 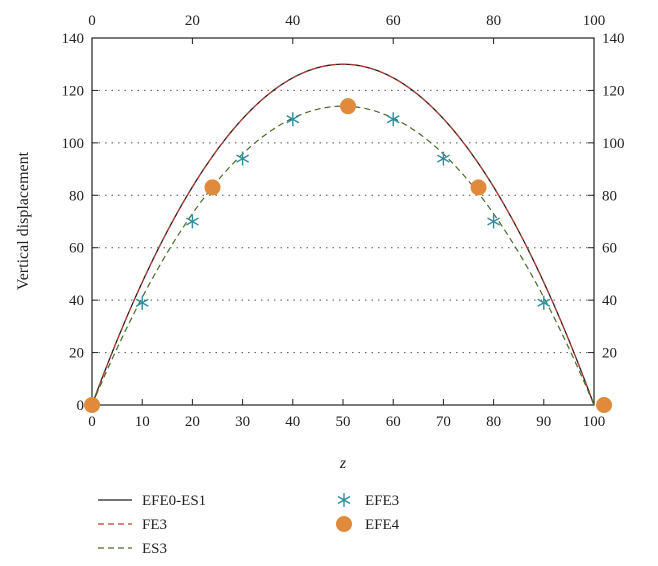 I want to click on x-tick-label-top: 20, so click(x=192, y=21).